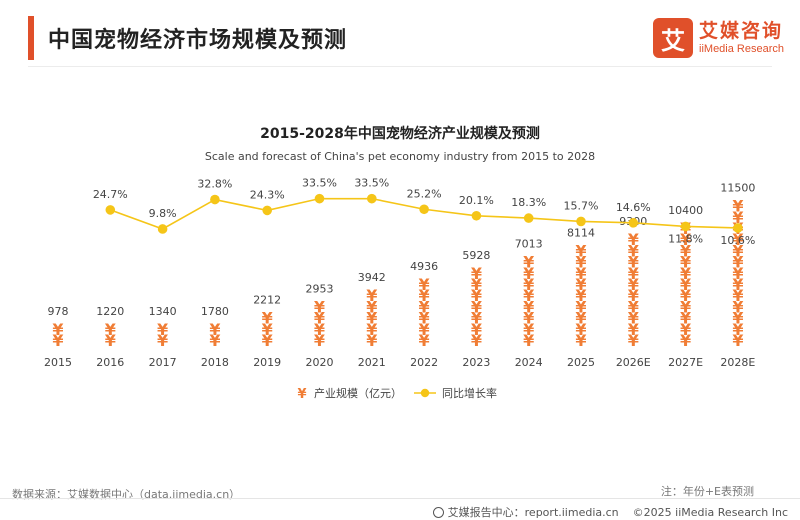  What do you see at coordinates (424, 193) in the screenshot?
I see `growth-rate-label: 25.2%` at bounding box center [424, 193].